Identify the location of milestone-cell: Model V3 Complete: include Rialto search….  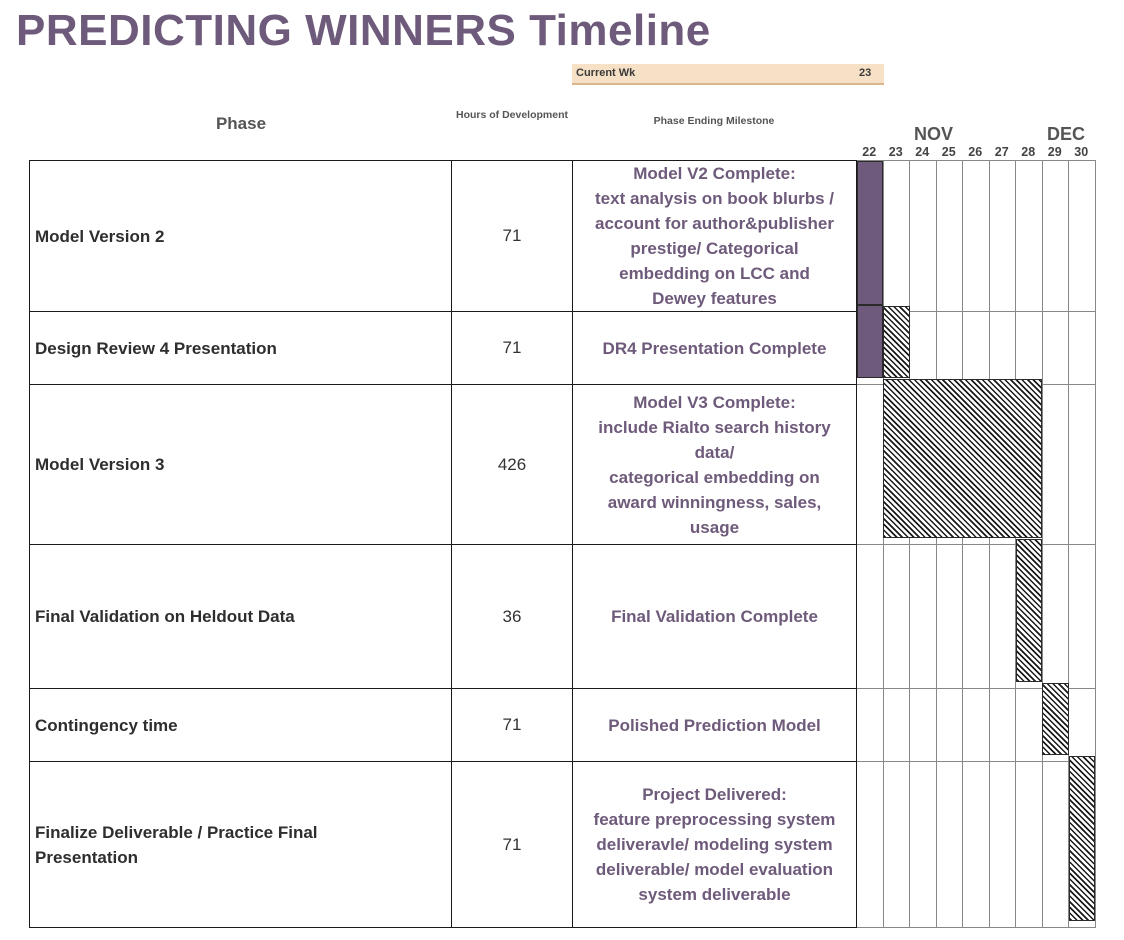
(714, 464).